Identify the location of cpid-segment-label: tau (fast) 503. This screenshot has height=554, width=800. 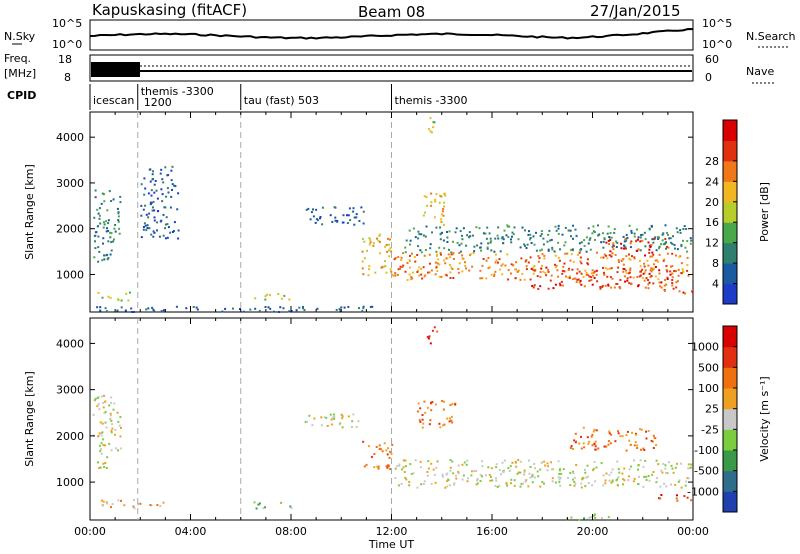
(281, 100).